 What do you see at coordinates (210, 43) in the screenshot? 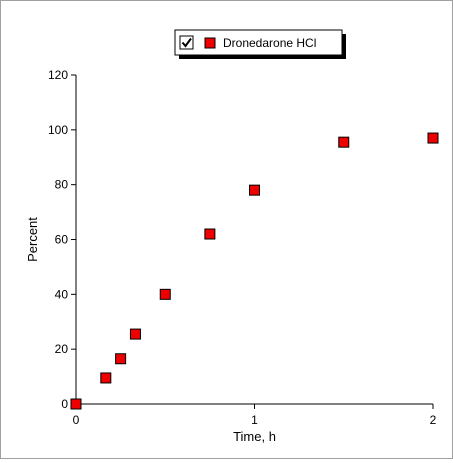
I see `legend-marker` at bounding box center [210, 43].